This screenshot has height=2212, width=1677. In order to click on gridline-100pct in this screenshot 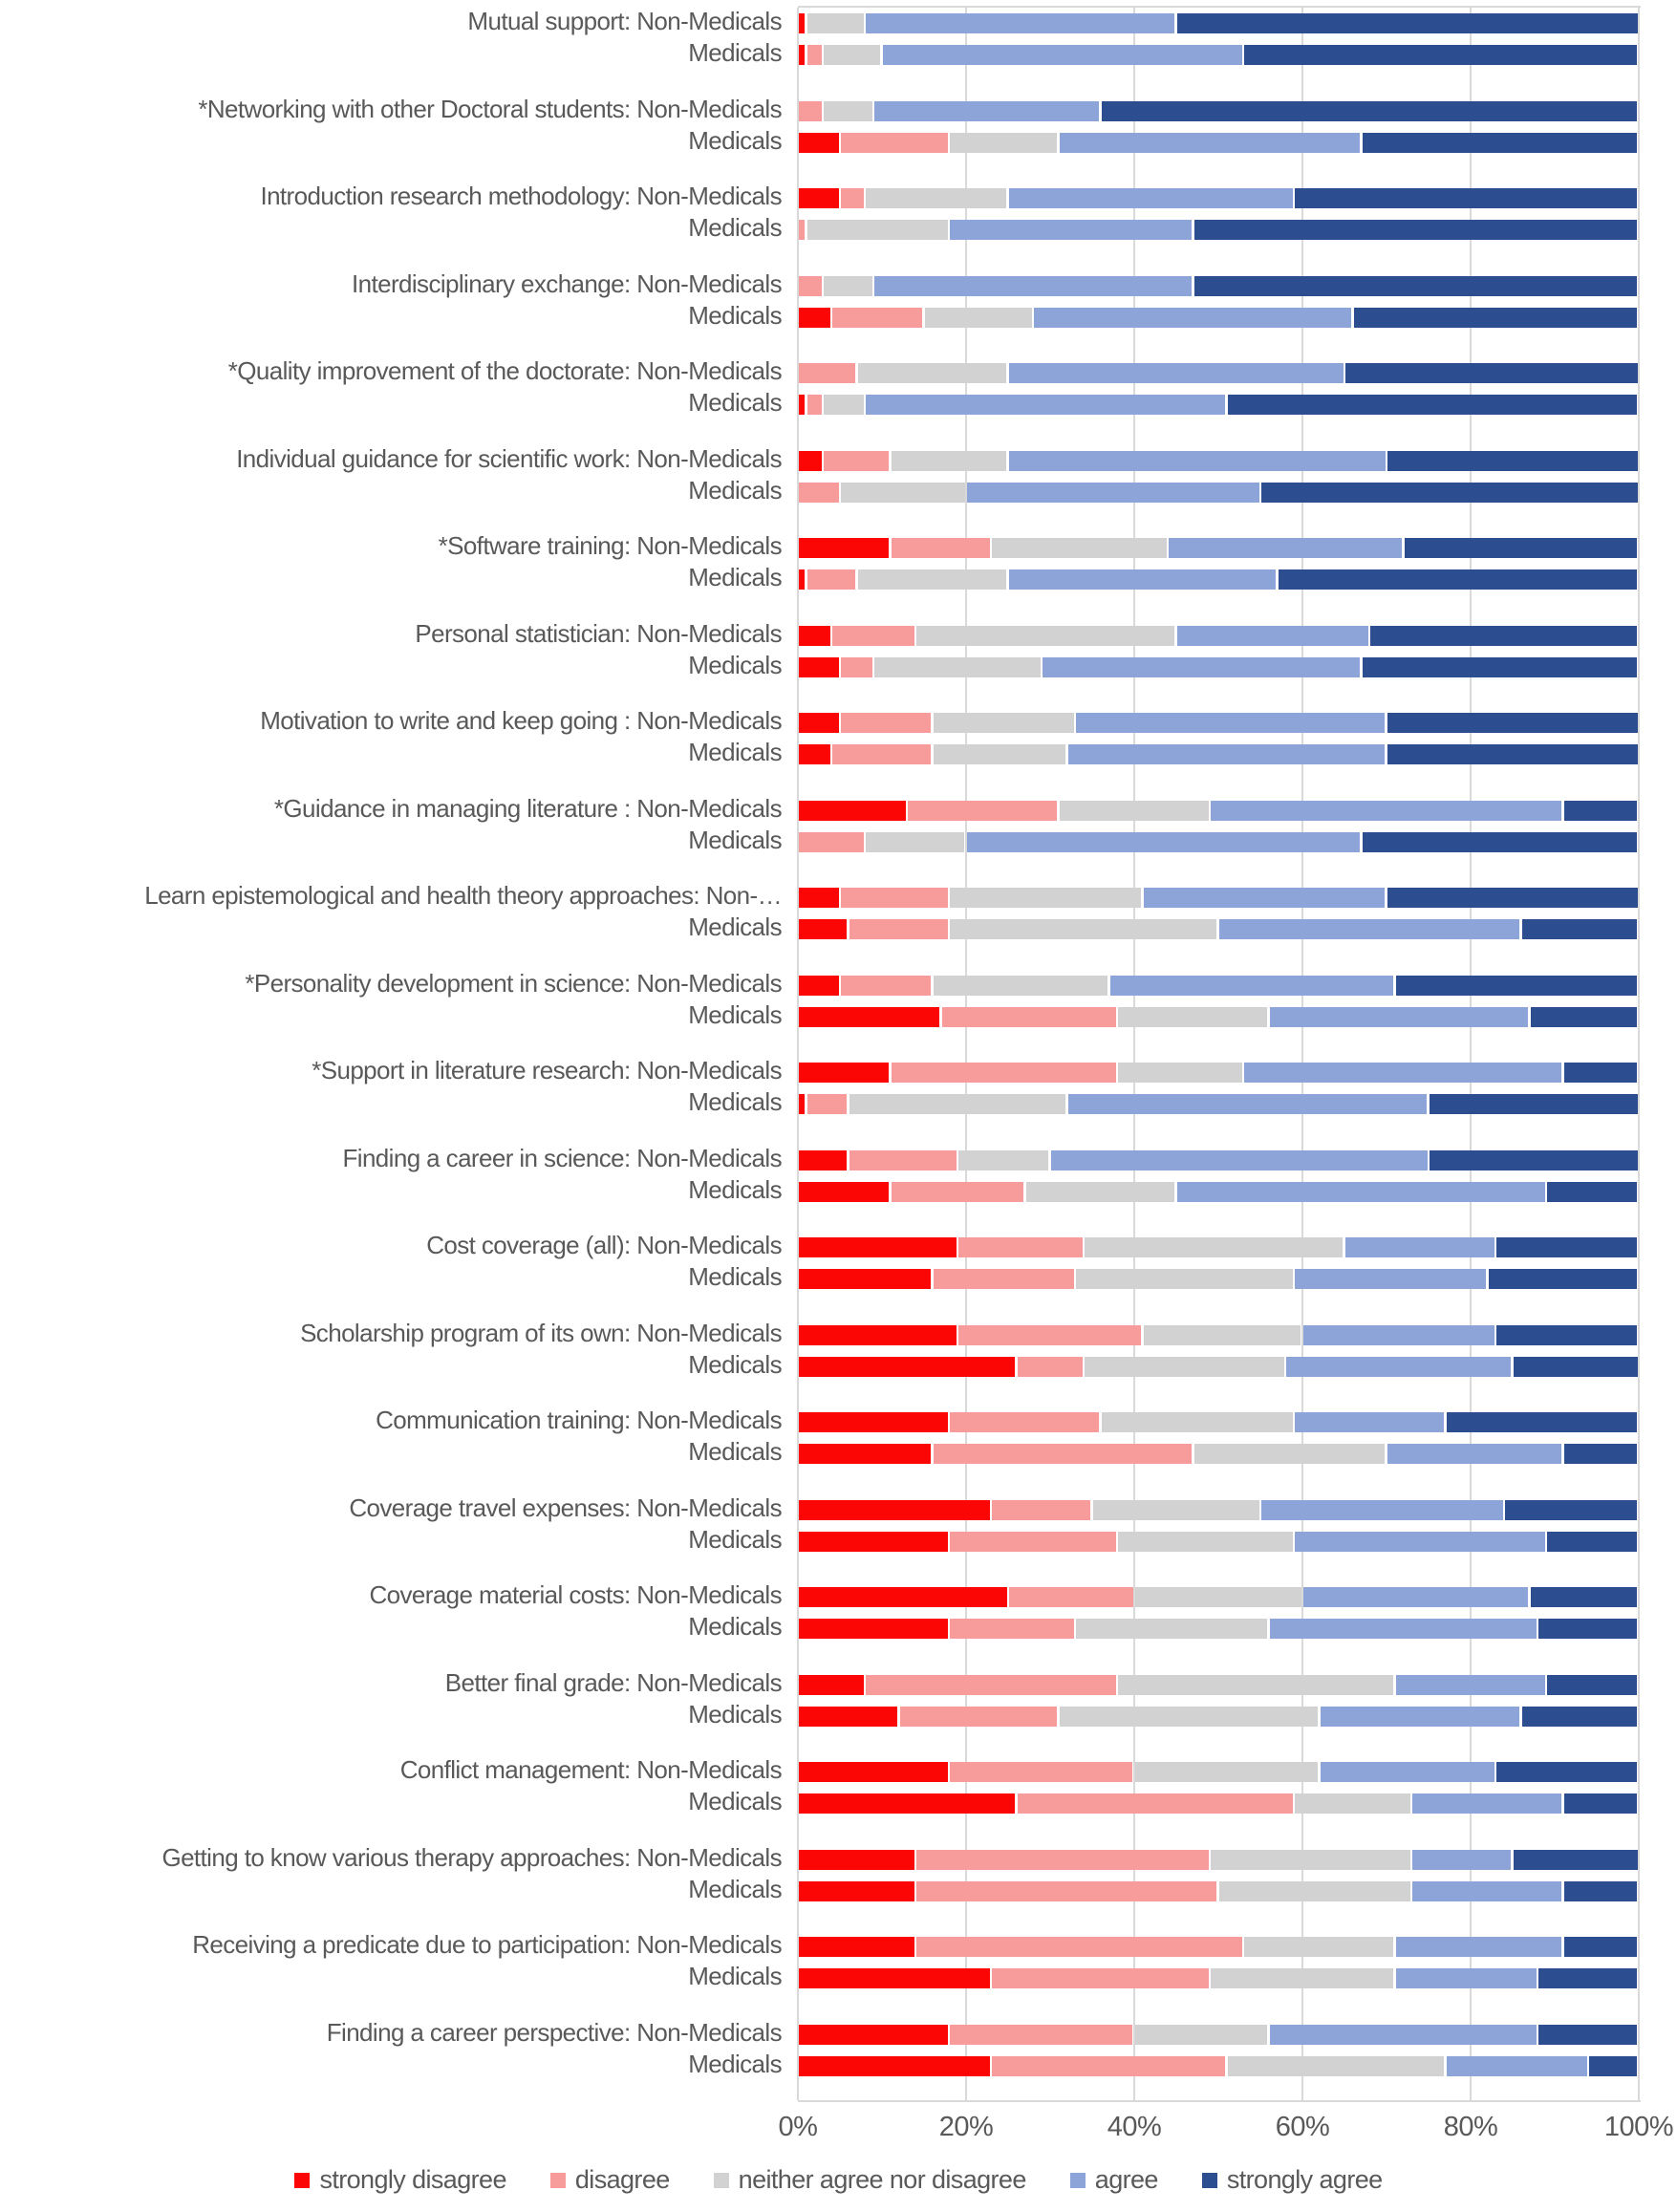, I will do `click(1639, 1054)`.